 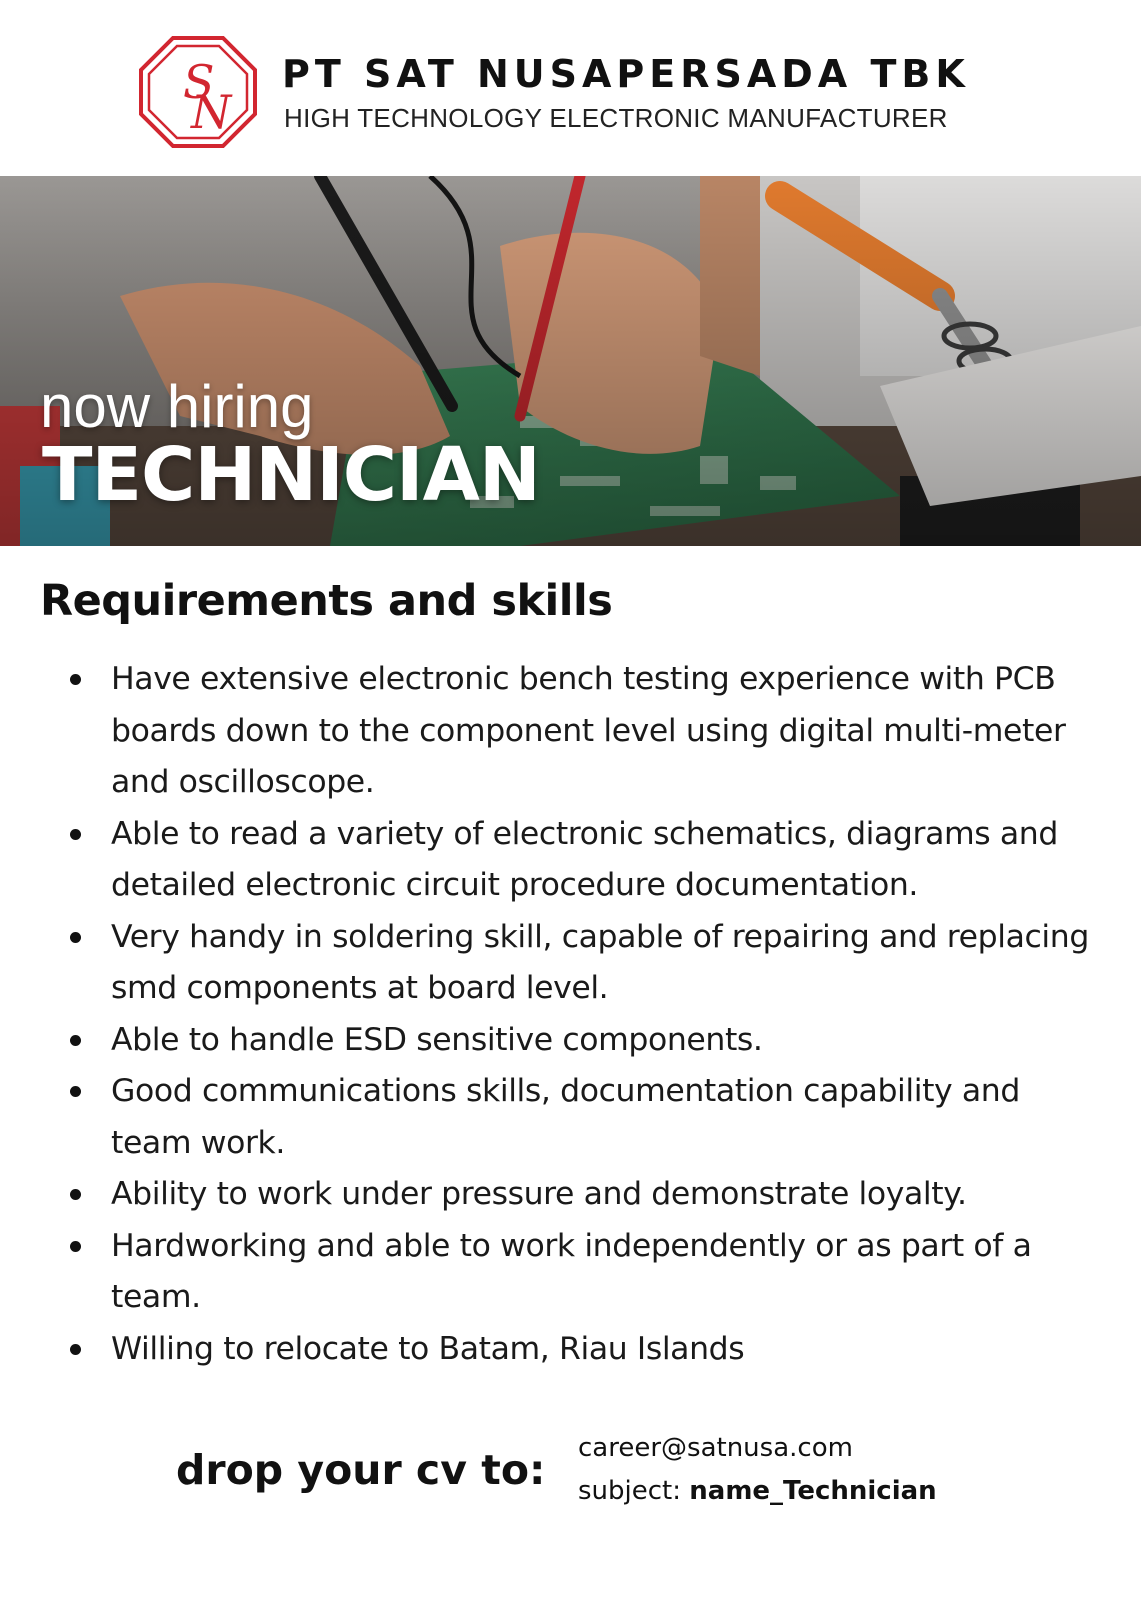 I want to click on job-title: TECHNICIAN, so click(x=291, y=475).